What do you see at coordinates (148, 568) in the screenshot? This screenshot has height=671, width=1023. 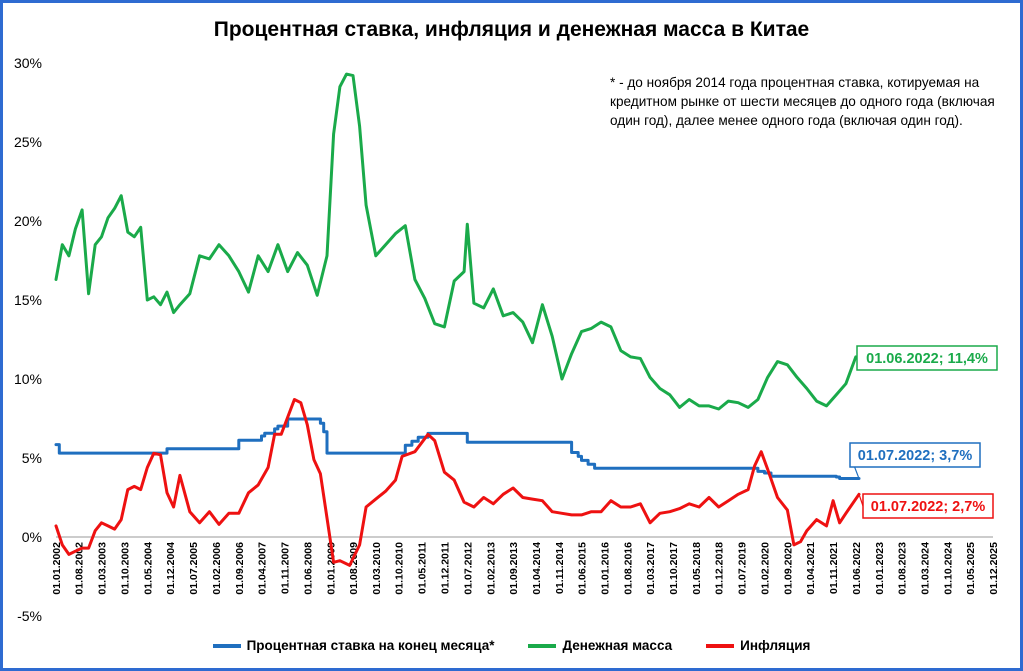 I see `x-tick-label: 01.05.2004` at bounding box center [148, 568].